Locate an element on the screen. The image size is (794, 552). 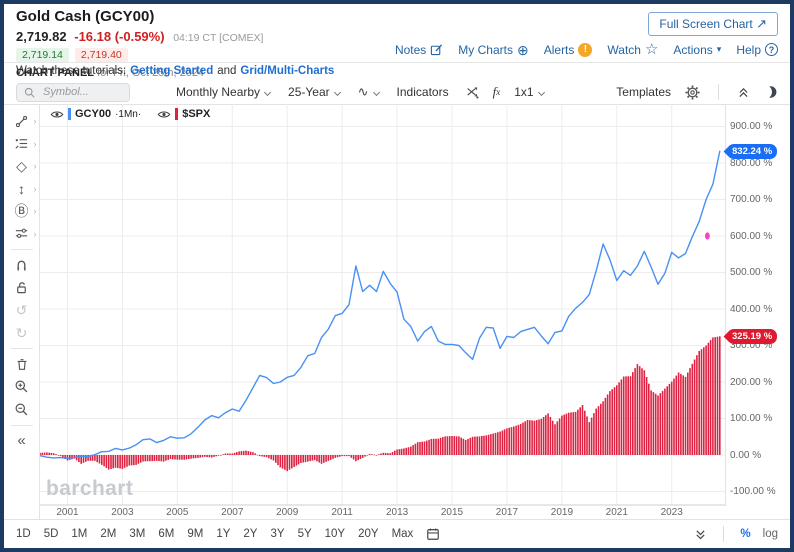
annotations-tool-button: › is located at coordinates (22, 144).